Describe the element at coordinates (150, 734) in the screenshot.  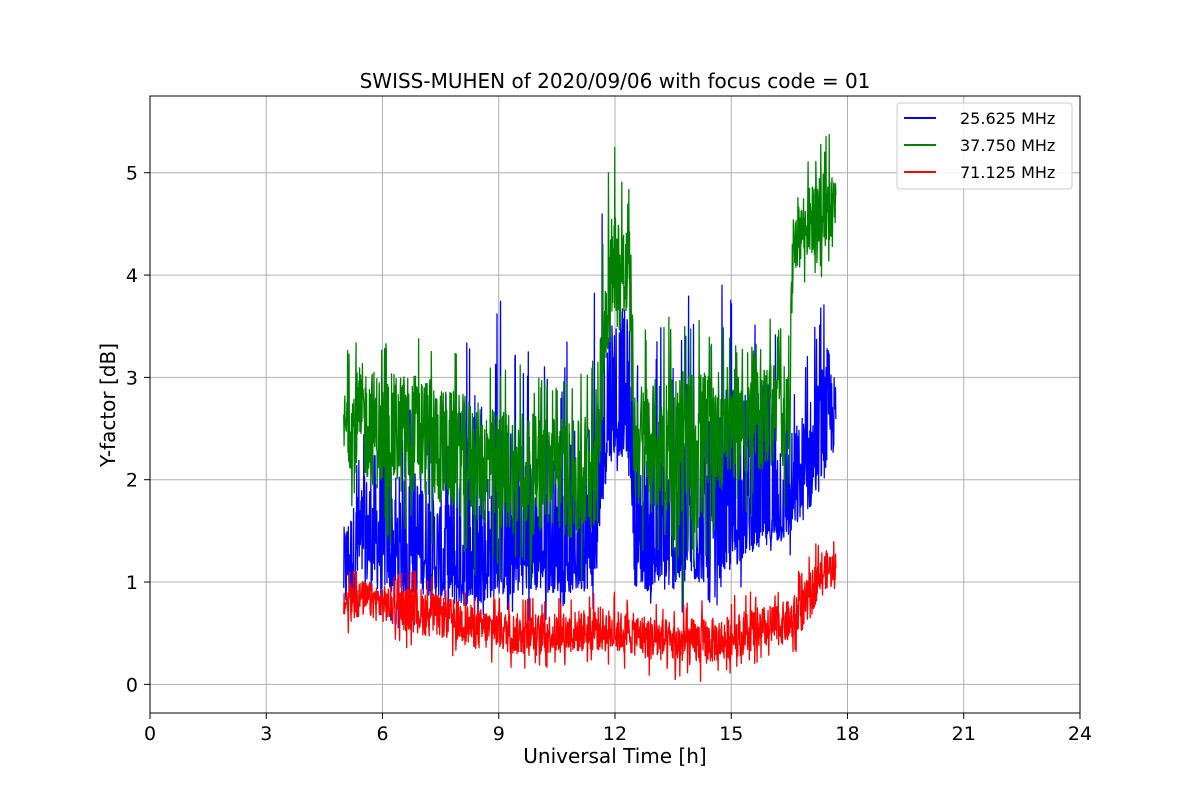
I see `x-tick-label: 0` at that location.